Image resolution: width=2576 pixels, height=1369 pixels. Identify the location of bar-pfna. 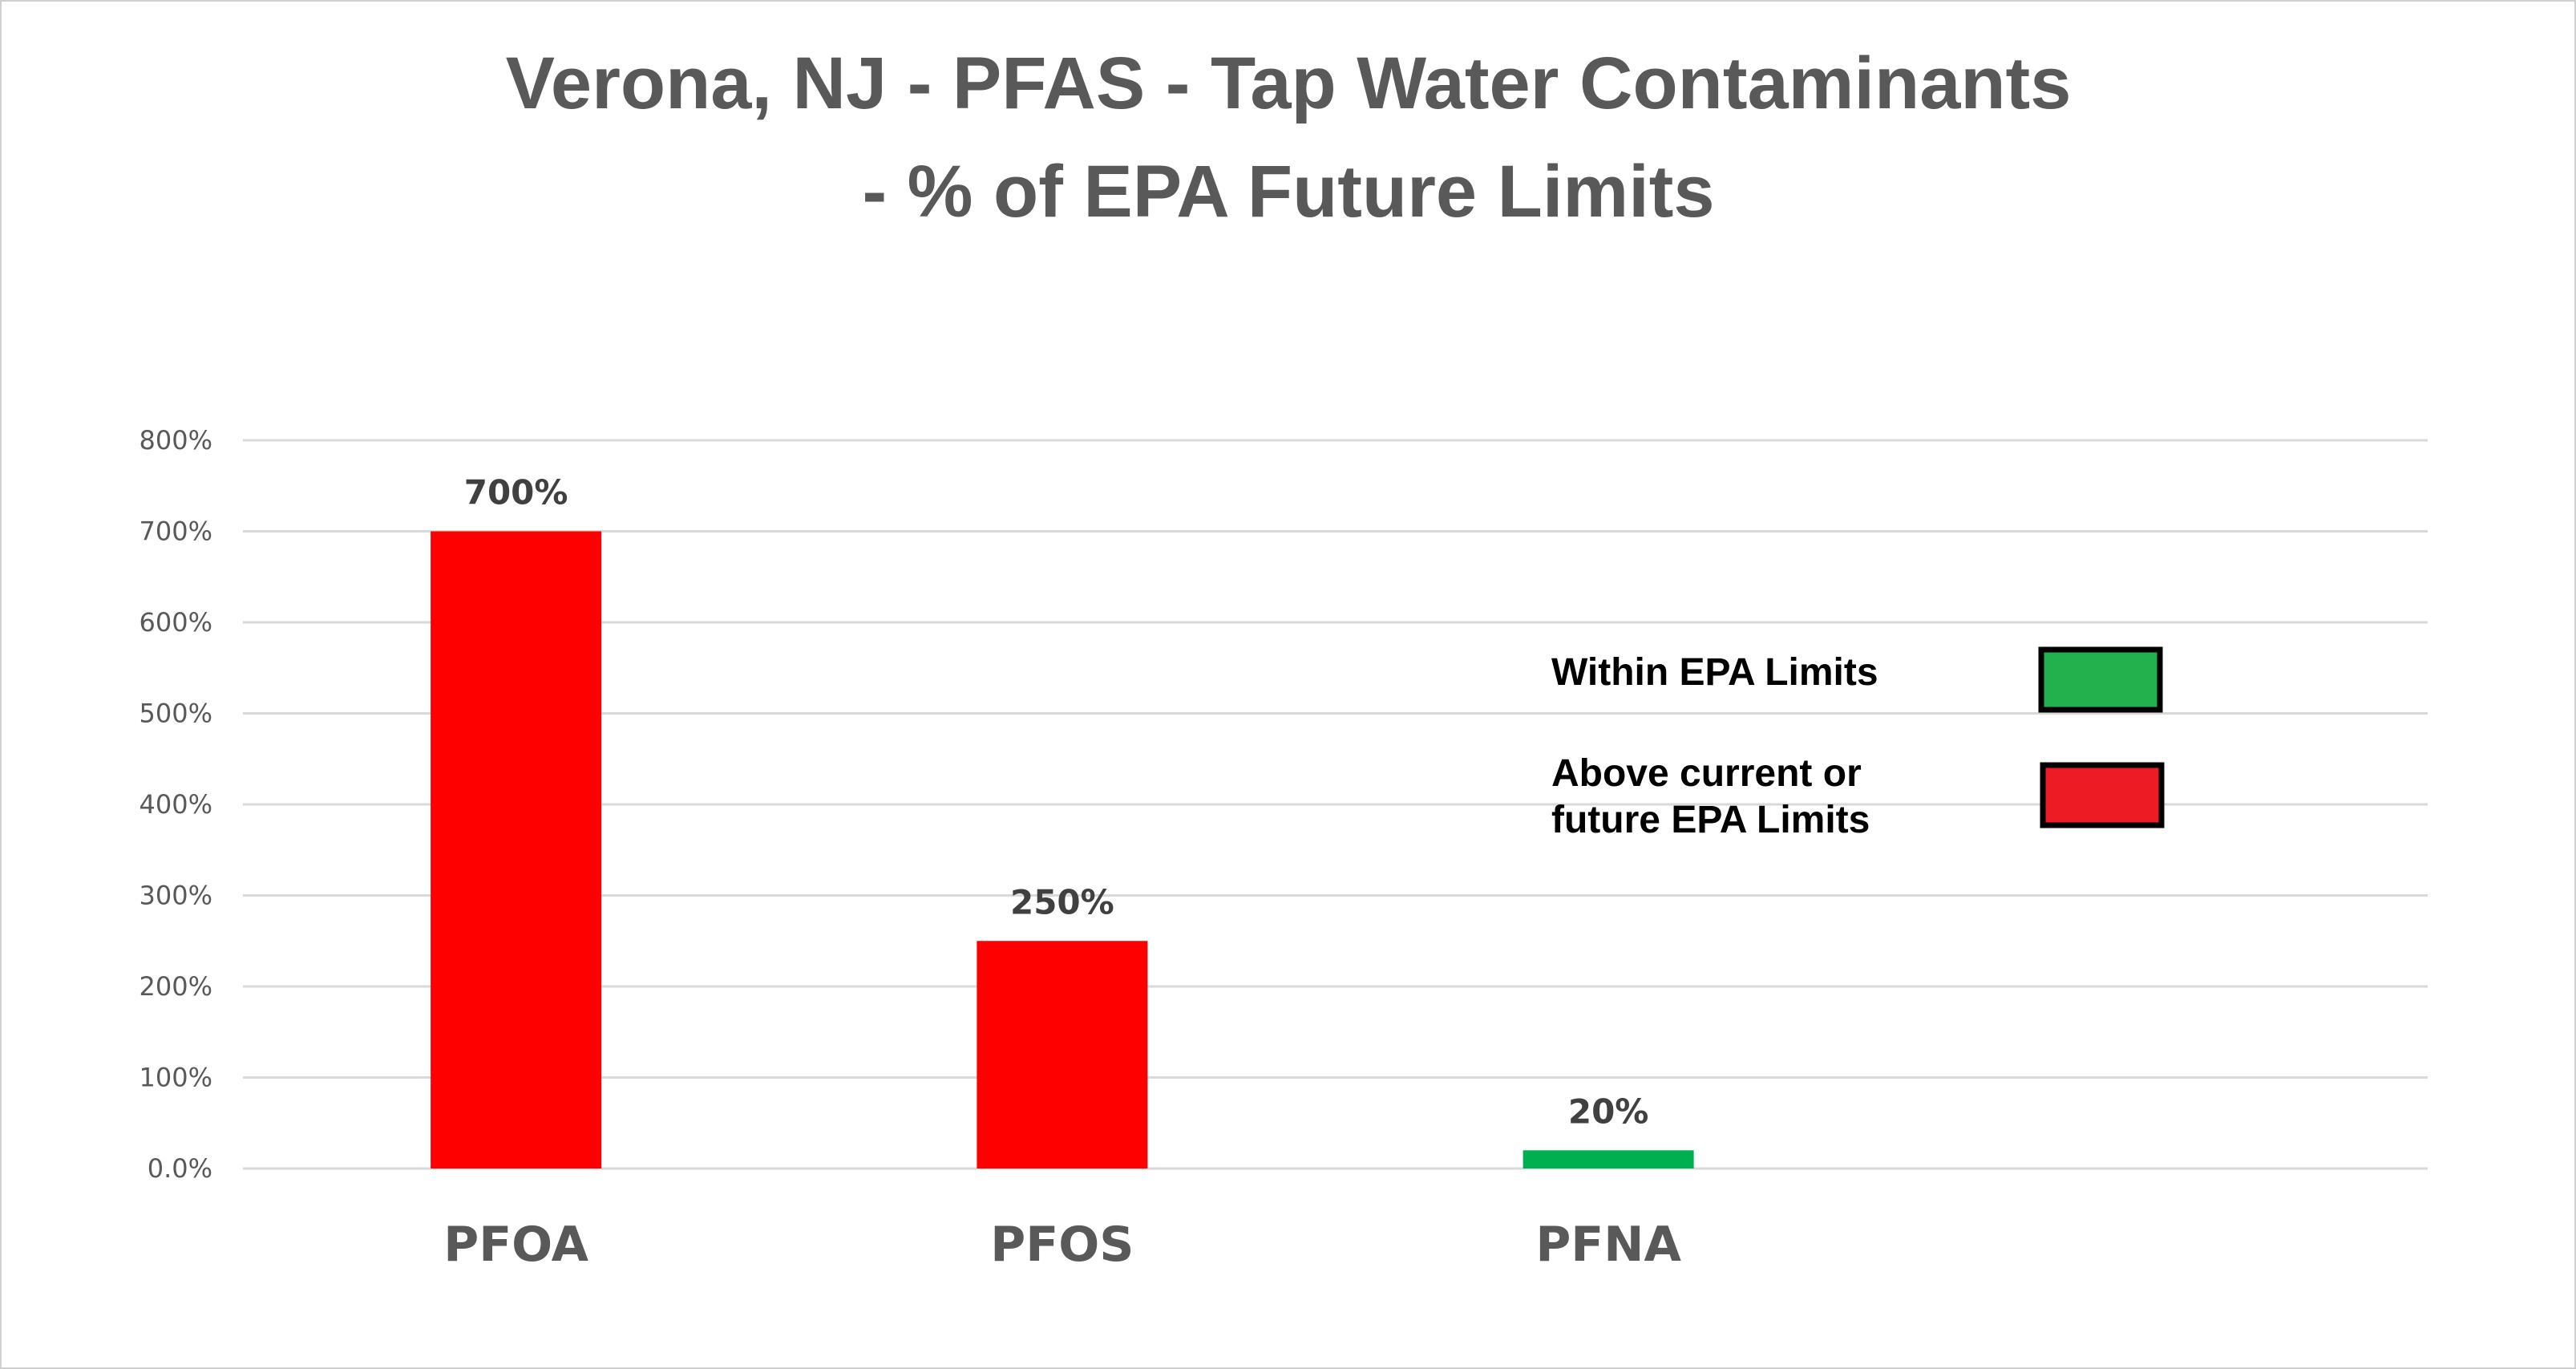
(1608, 1159).